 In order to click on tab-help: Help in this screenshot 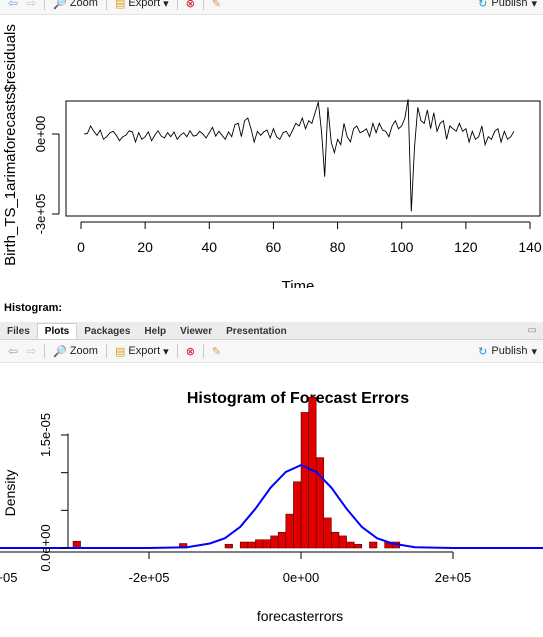, I will do `click(155, 331)`.